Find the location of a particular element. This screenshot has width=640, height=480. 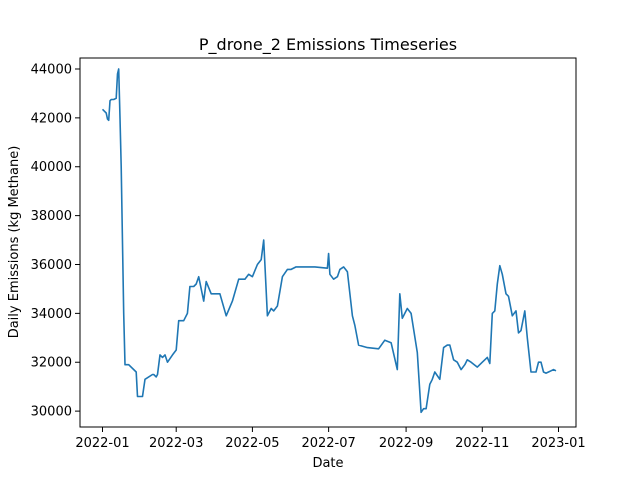

y-tick-label: 40000 is located at coordinates (51, 167).